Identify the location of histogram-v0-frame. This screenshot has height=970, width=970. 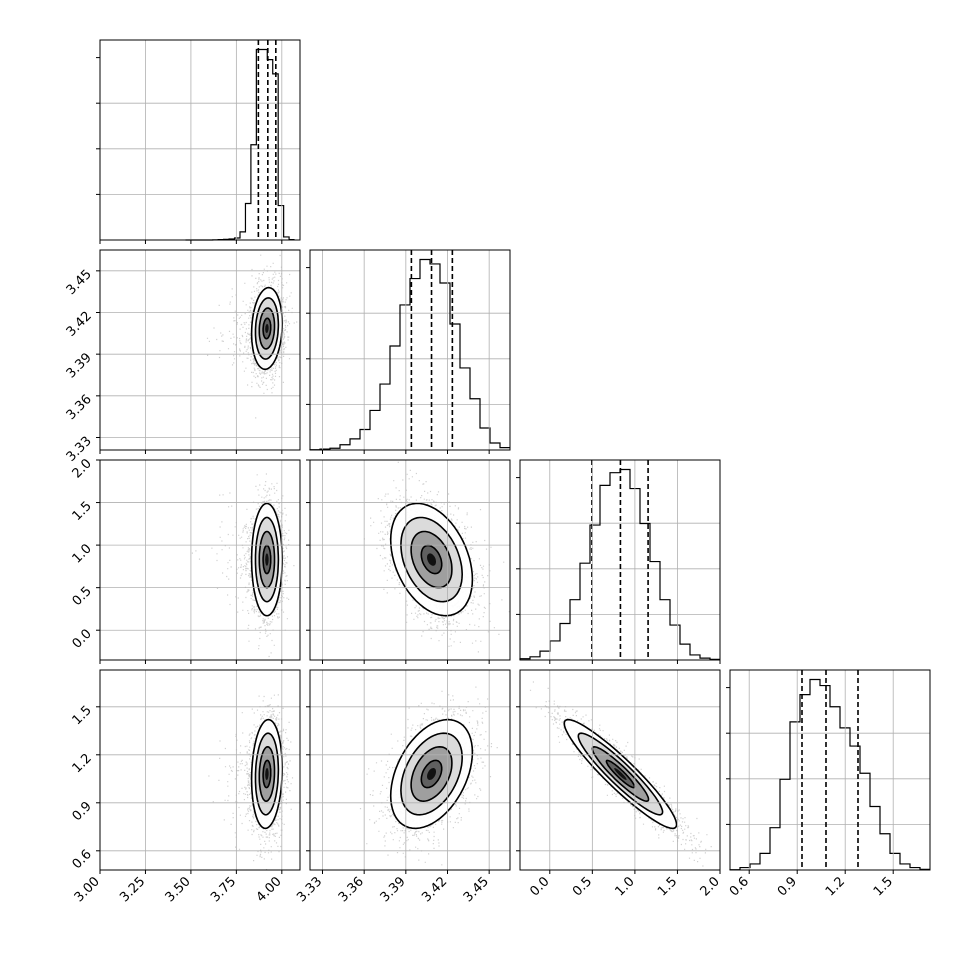
(200, 140).